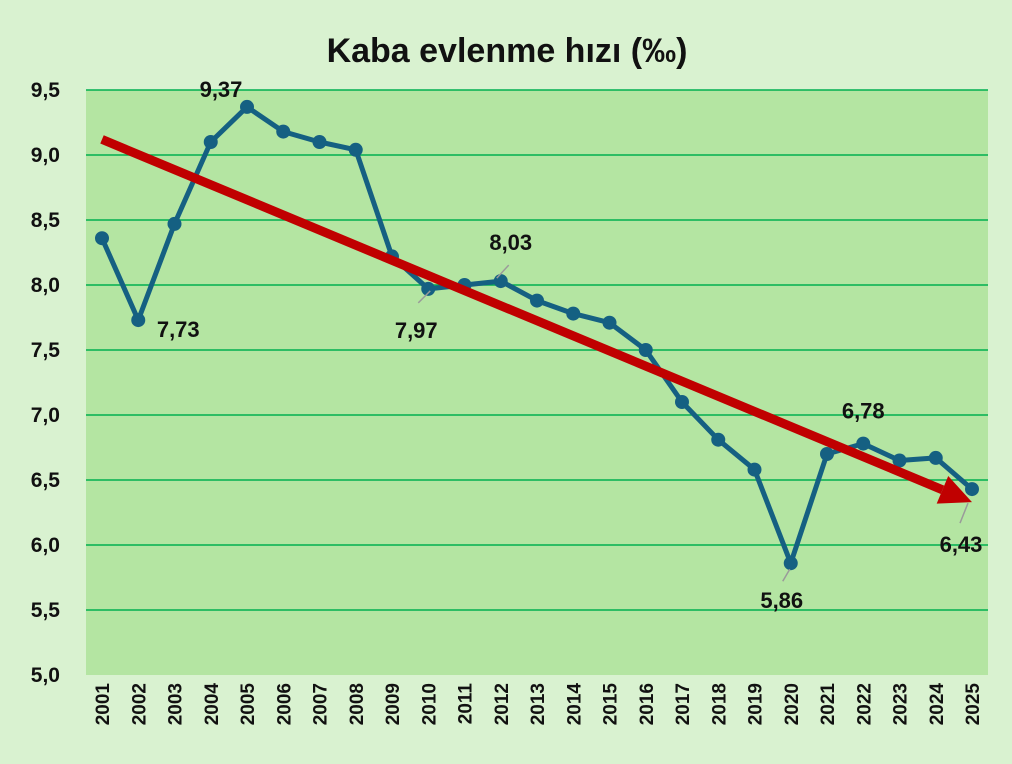 This screenshot has height=764, width=1012. What do you see at coordinates (176, 704) in the screenshot?
I see `x-tick-label: 2003` at bounding box center [176, 704].